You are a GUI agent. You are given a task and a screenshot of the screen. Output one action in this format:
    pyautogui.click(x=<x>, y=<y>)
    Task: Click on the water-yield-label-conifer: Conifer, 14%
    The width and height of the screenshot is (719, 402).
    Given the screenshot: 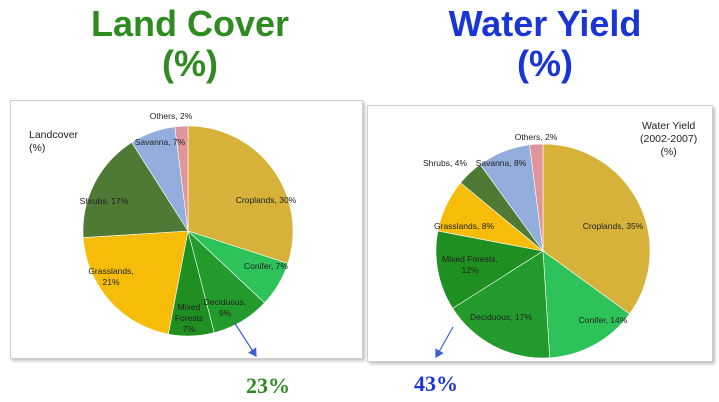 What is the action you would take?
    pyautogui.click(x=603, y=320)
    